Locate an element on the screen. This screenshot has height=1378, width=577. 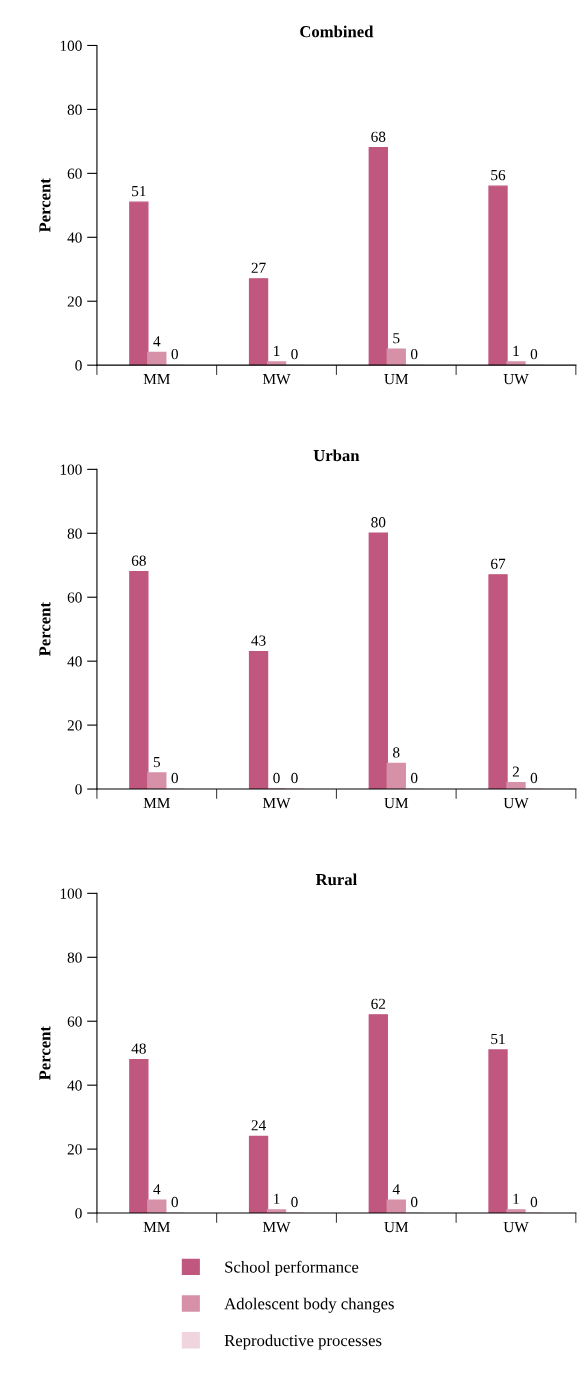
data-label: 2 is located at coordinates (515, 771).